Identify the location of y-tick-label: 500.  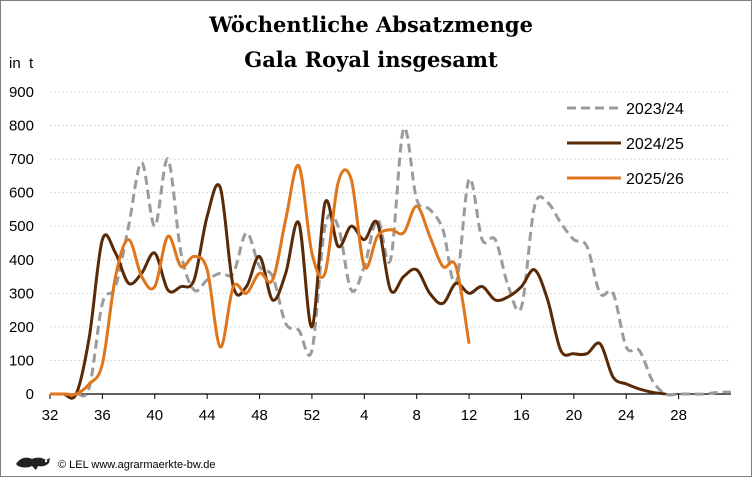
(21, 226).